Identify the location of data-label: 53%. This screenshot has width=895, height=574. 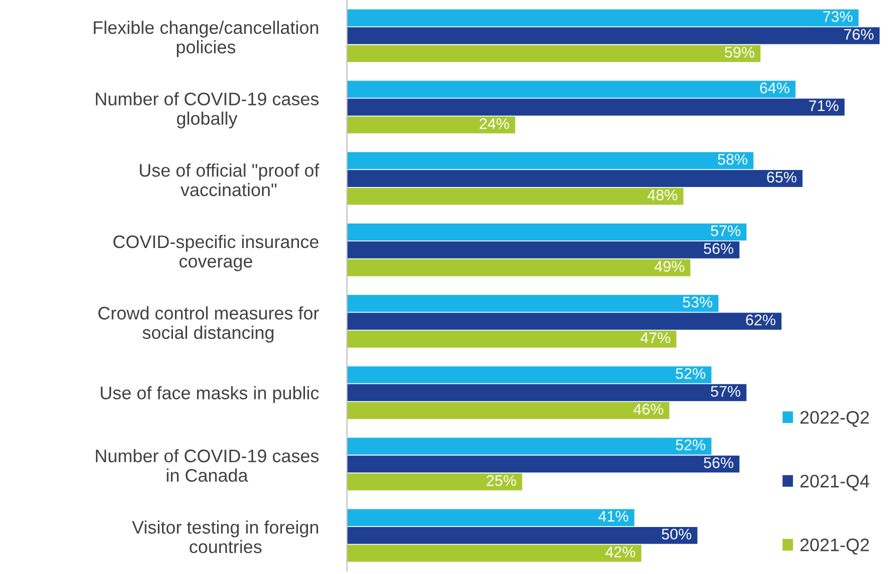
(697, 302).